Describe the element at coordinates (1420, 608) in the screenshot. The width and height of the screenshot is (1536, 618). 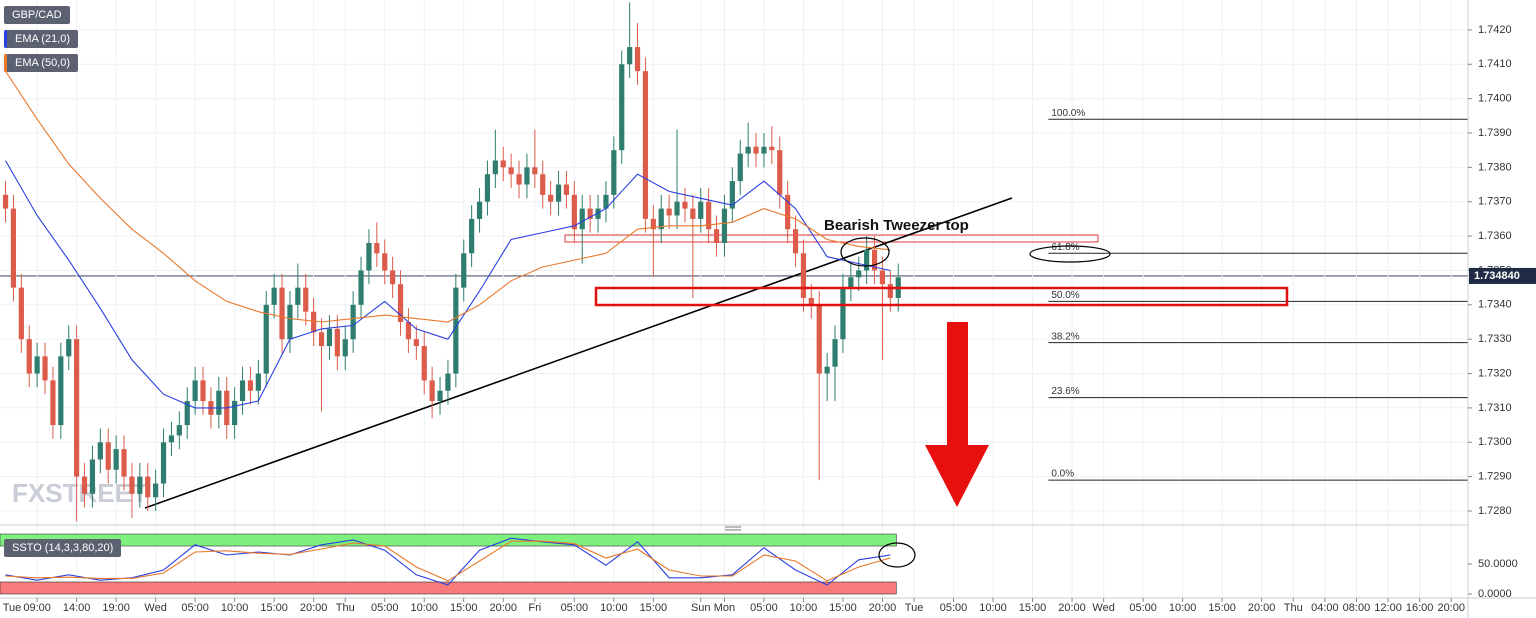
I see `x-tick-label: 16:00` at that location.